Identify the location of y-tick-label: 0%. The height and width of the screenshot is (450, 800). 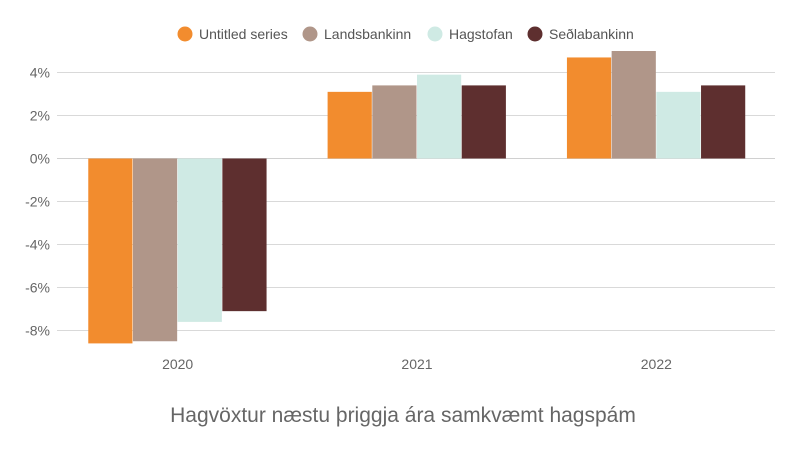
(40, 159).